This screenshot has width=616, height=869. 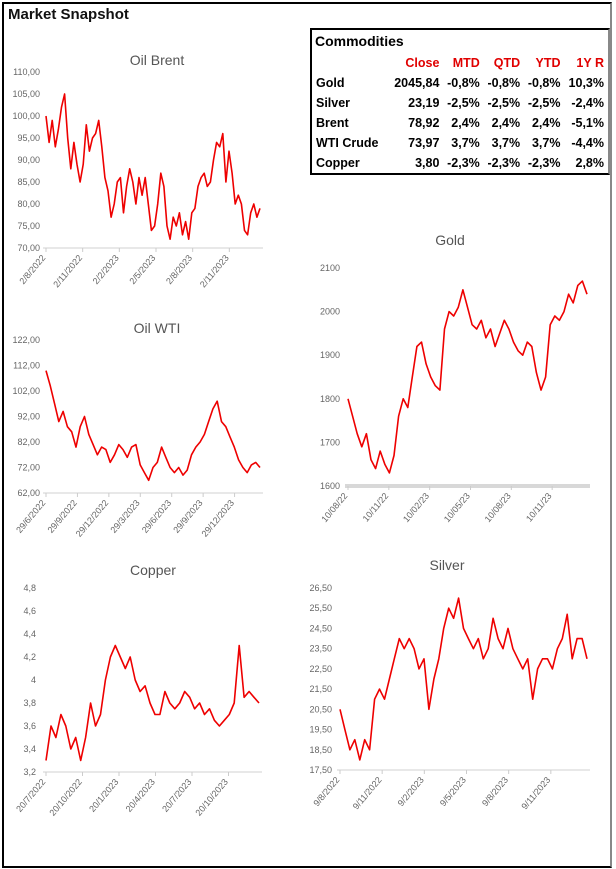 What do you see at coordinates (26, 94) in the screenshot?
I see `y-tick-label: 105,00` at bounding box center [26, 94].